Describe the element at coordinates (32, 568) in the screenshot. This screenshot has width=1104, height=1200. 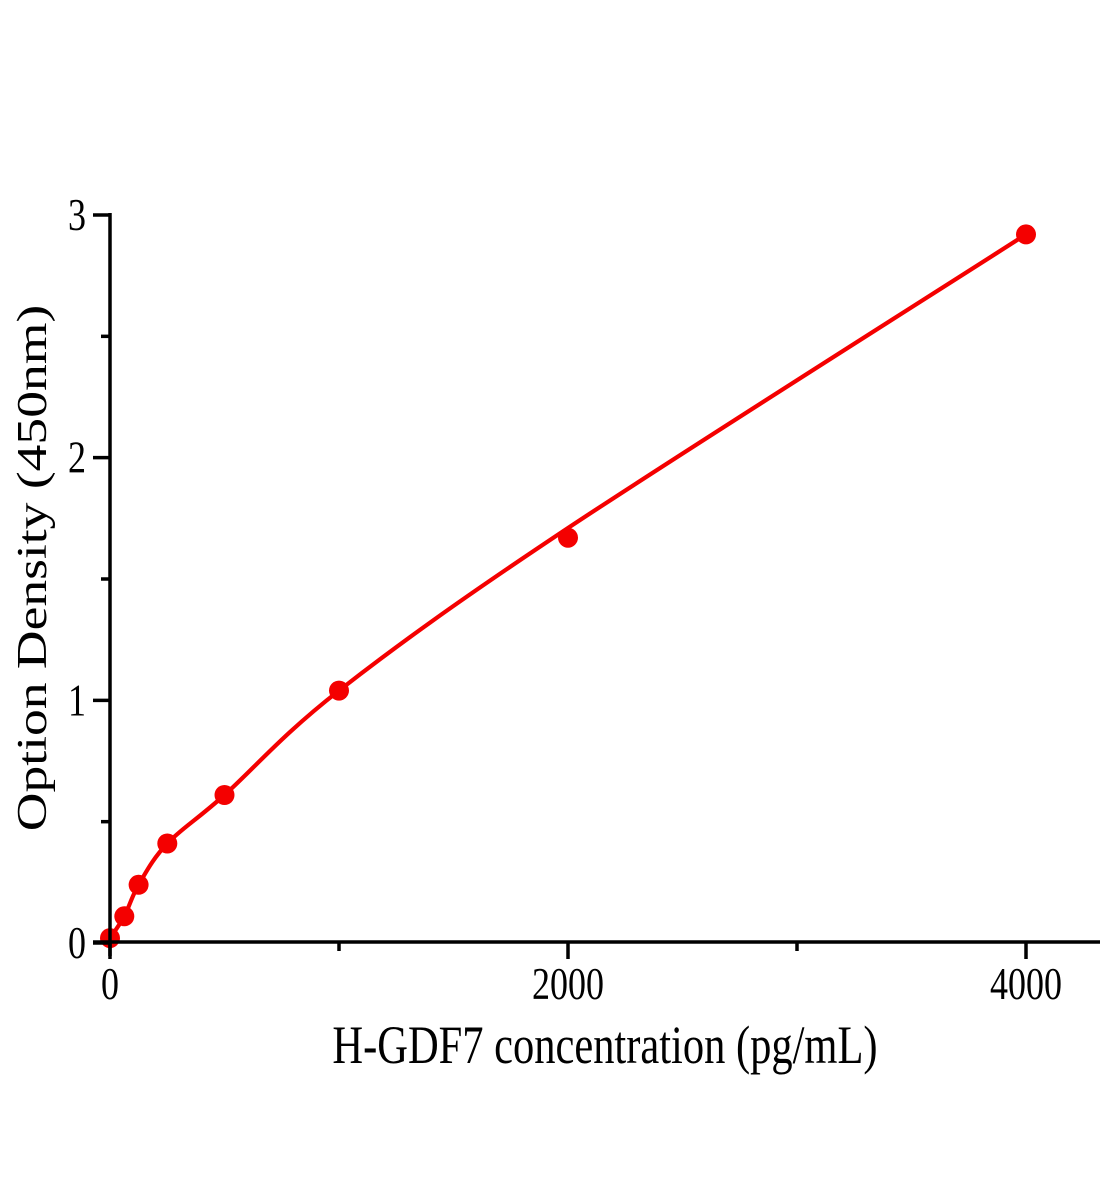
I see `y-axis-title: Option Density (450nm)` at that location.